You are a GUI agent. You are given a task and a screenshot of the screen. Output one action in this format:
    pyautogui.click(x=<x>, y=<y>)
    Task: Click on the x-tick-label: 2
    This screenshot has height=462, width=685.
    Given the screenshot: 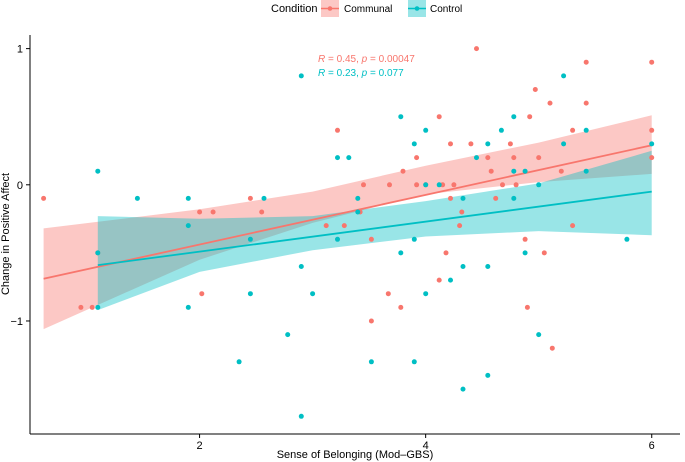 What is the action you would take?
    pyautogui.click(x=200, y=446)
    